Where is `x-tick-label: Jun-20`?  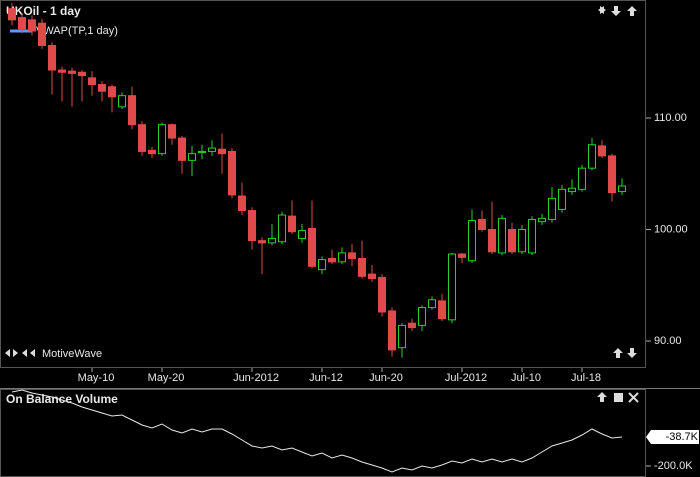 x-tick-label: Jun-20 is located at coordinates (386, 378).